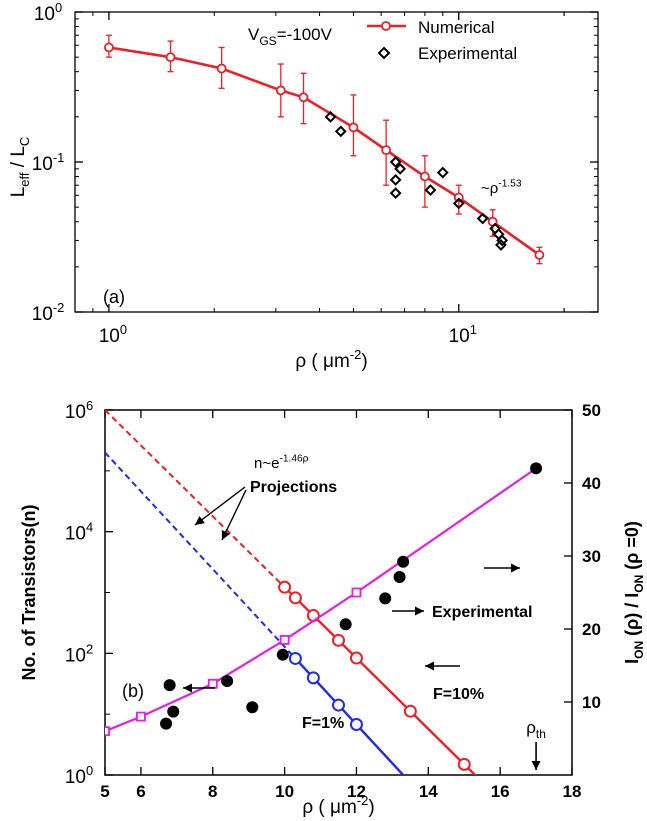  What do you see at coordinates (109, 336) in the screenshot?
I see `x-tick-label-a-0-base: 10` at bounding box center [109, 336].